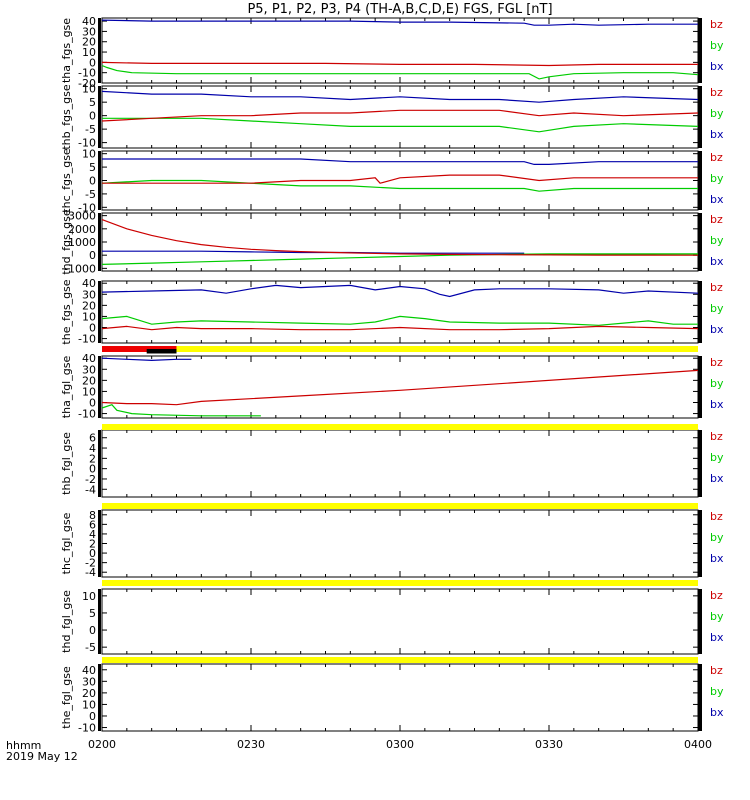  Describe the element at coordinates (87, 728) in the screenshot. I see `y-tick-label: -10` at that location.